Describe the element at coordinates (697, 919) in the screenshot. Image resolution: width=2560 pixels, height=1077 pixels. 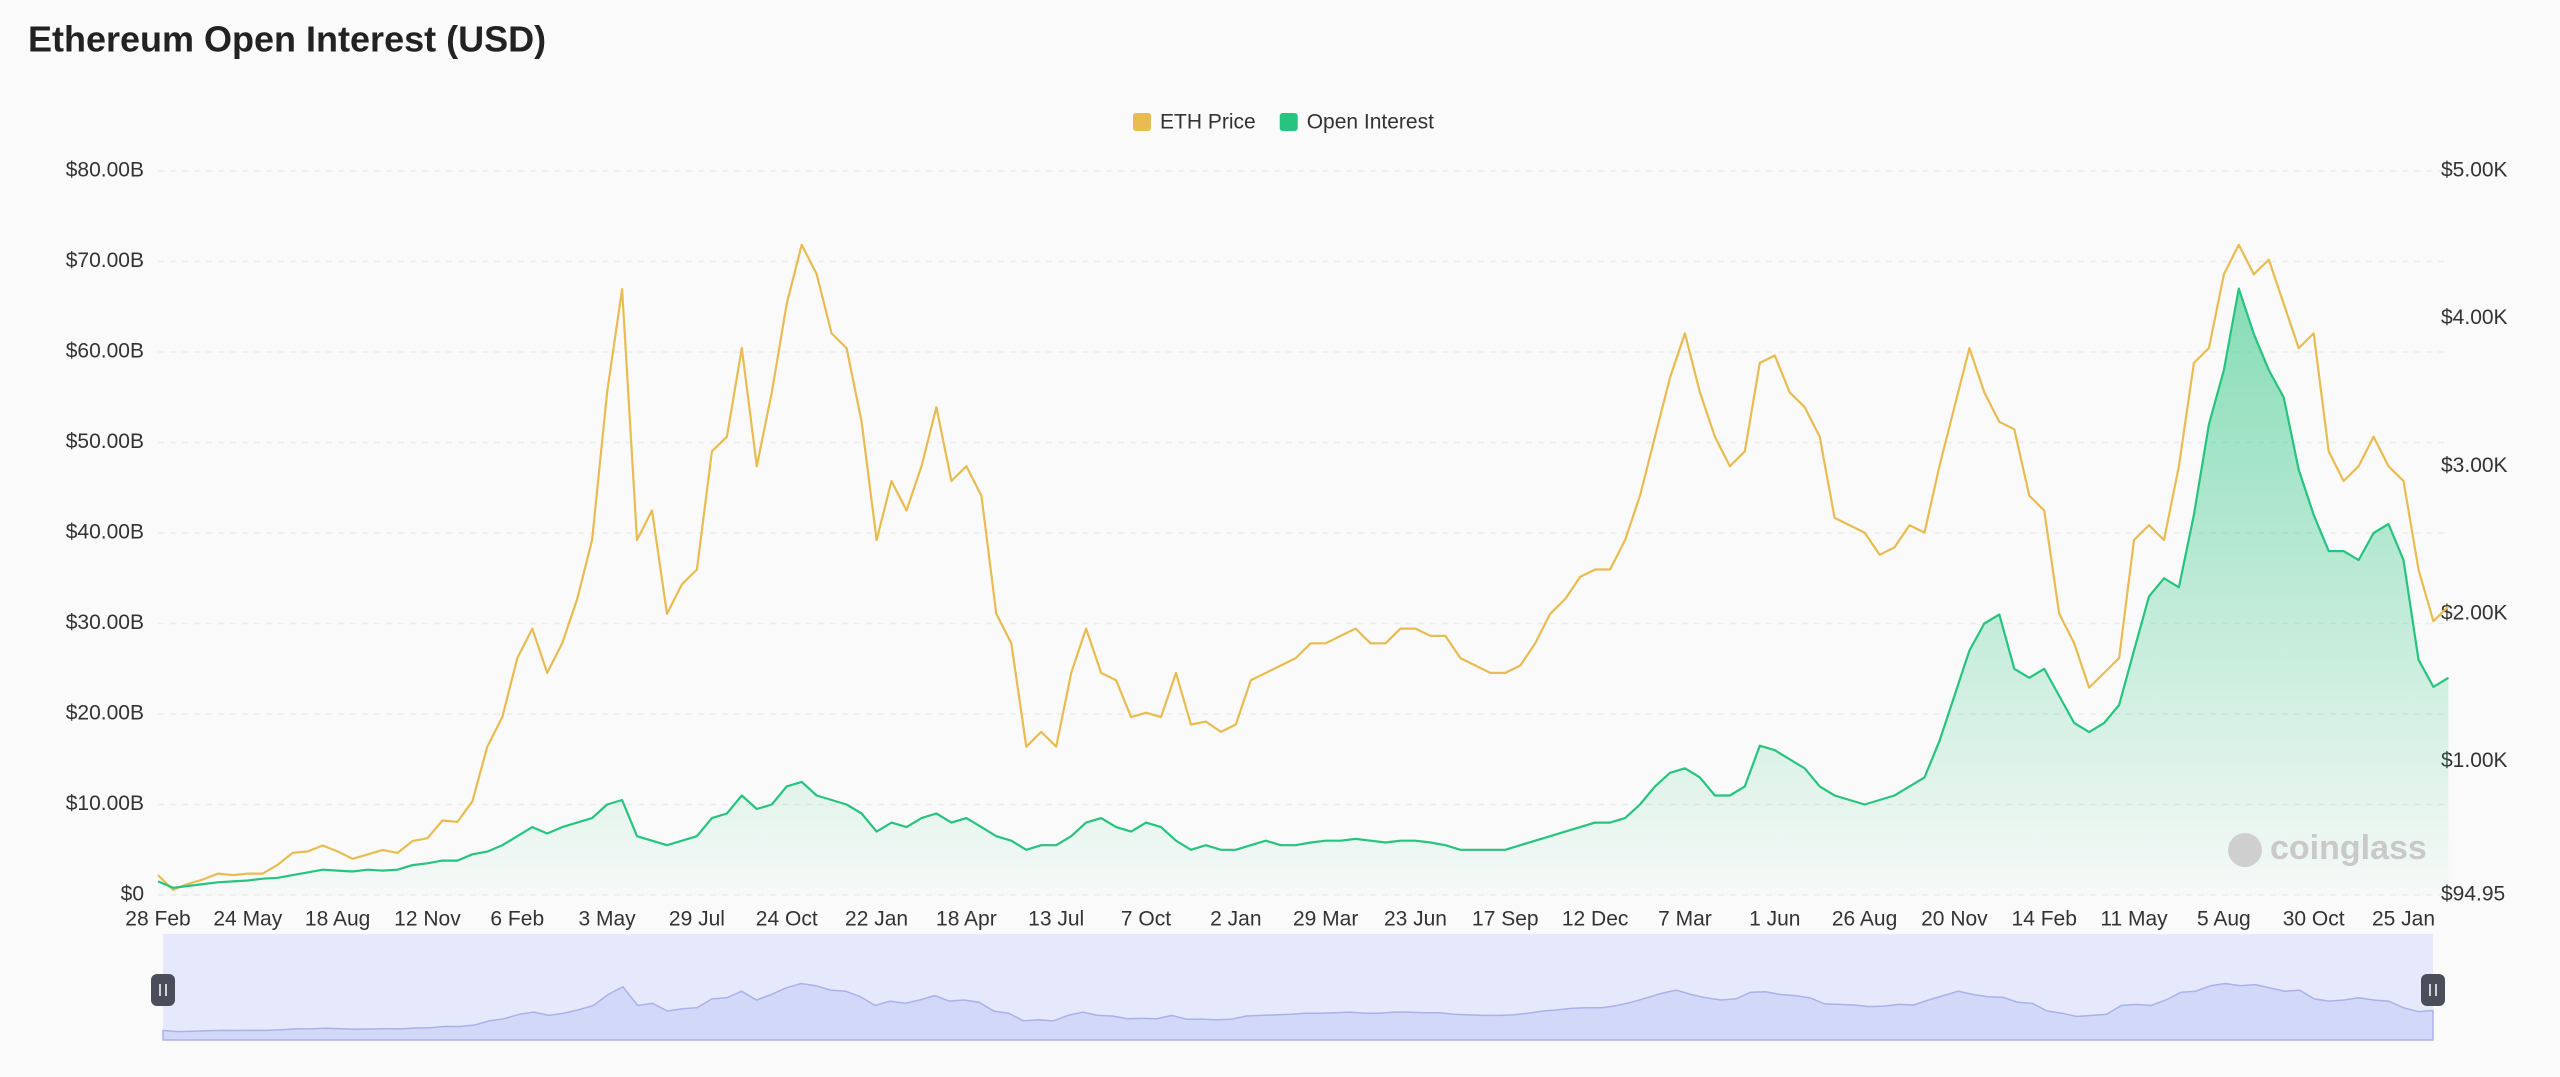
I see `x-tick-label: 29 Jul` at that location.